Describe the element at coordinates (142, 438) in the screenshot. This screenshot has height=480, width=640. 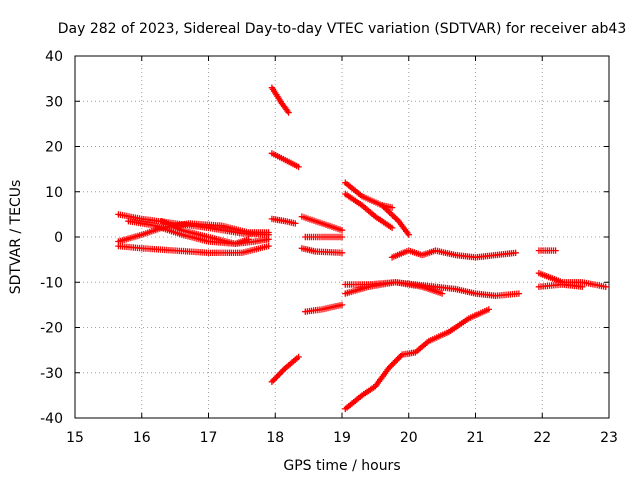
I see `x-tick-label: 16` at that location.